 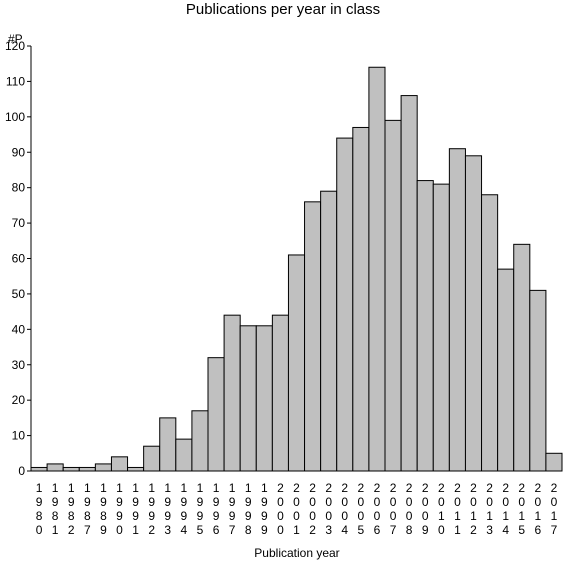 I want to click on y-tick-label: 20, so click(x=19, y=400).